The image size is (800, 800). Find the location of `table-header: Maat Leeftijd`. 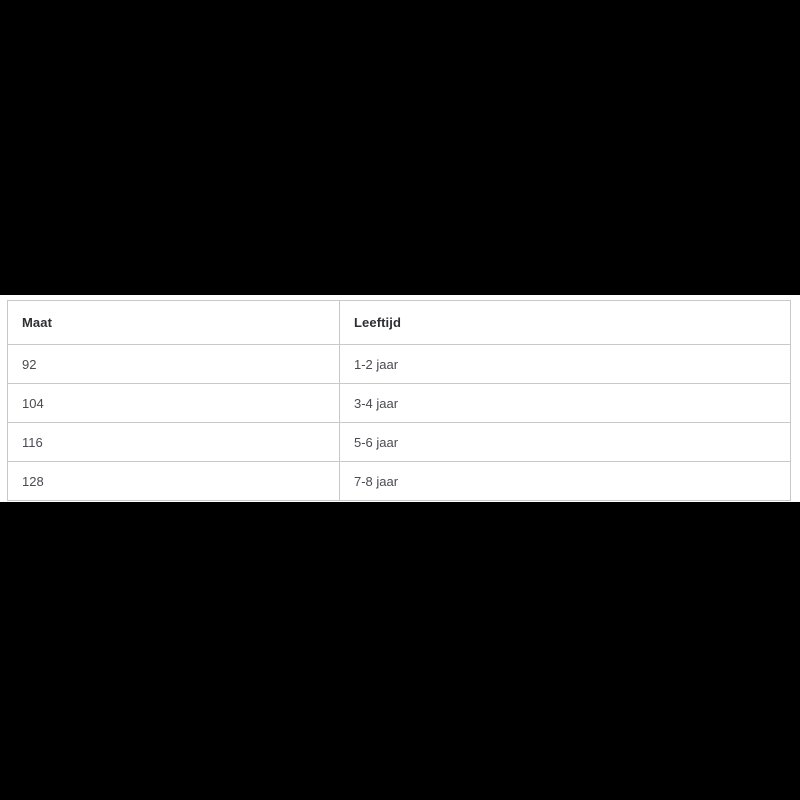

table-header: Maat Leeftijd is located at coordinates (399, 322).